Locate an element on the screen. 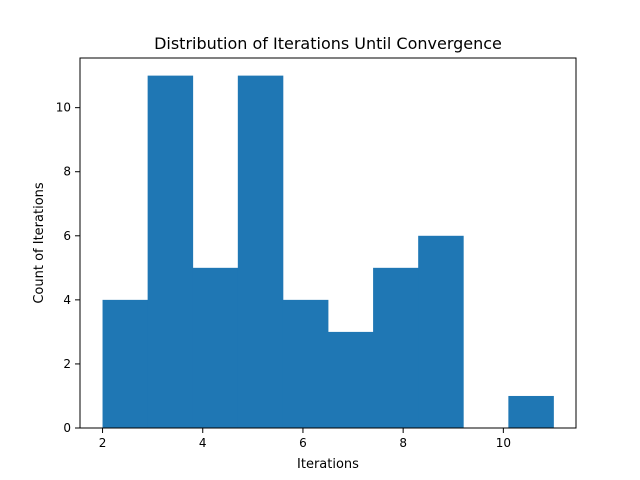 Image resolution: width=640 pixels, height=480 pixels. x-tick-label: 8 is located at coordinates (403, 443).